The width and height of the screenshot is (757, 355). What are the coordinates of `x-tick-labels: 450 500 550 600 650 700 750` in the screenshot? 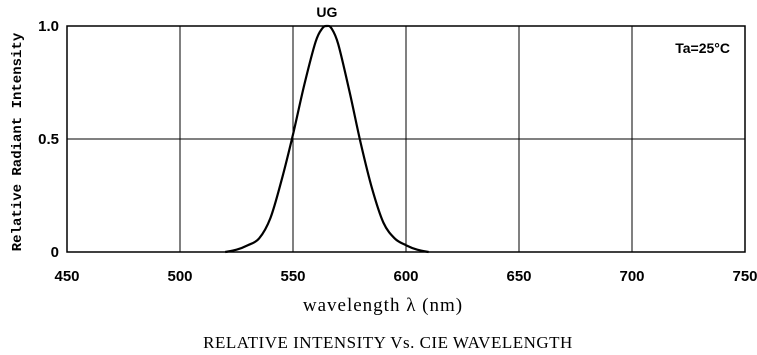 It's located at (405, 276).